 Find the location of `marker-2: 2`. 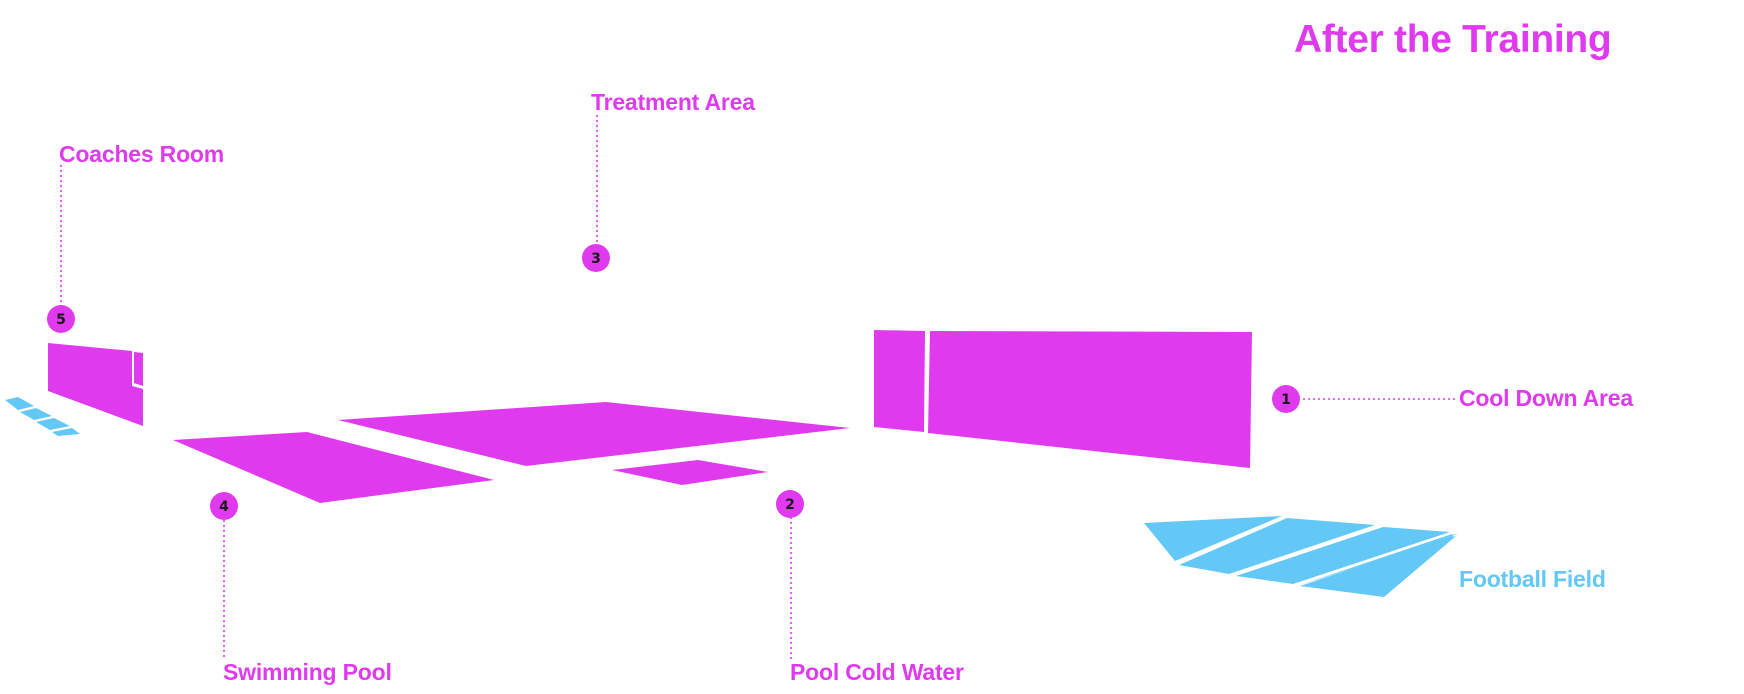

marker-2: 2 is located at coordinates (790, 504).